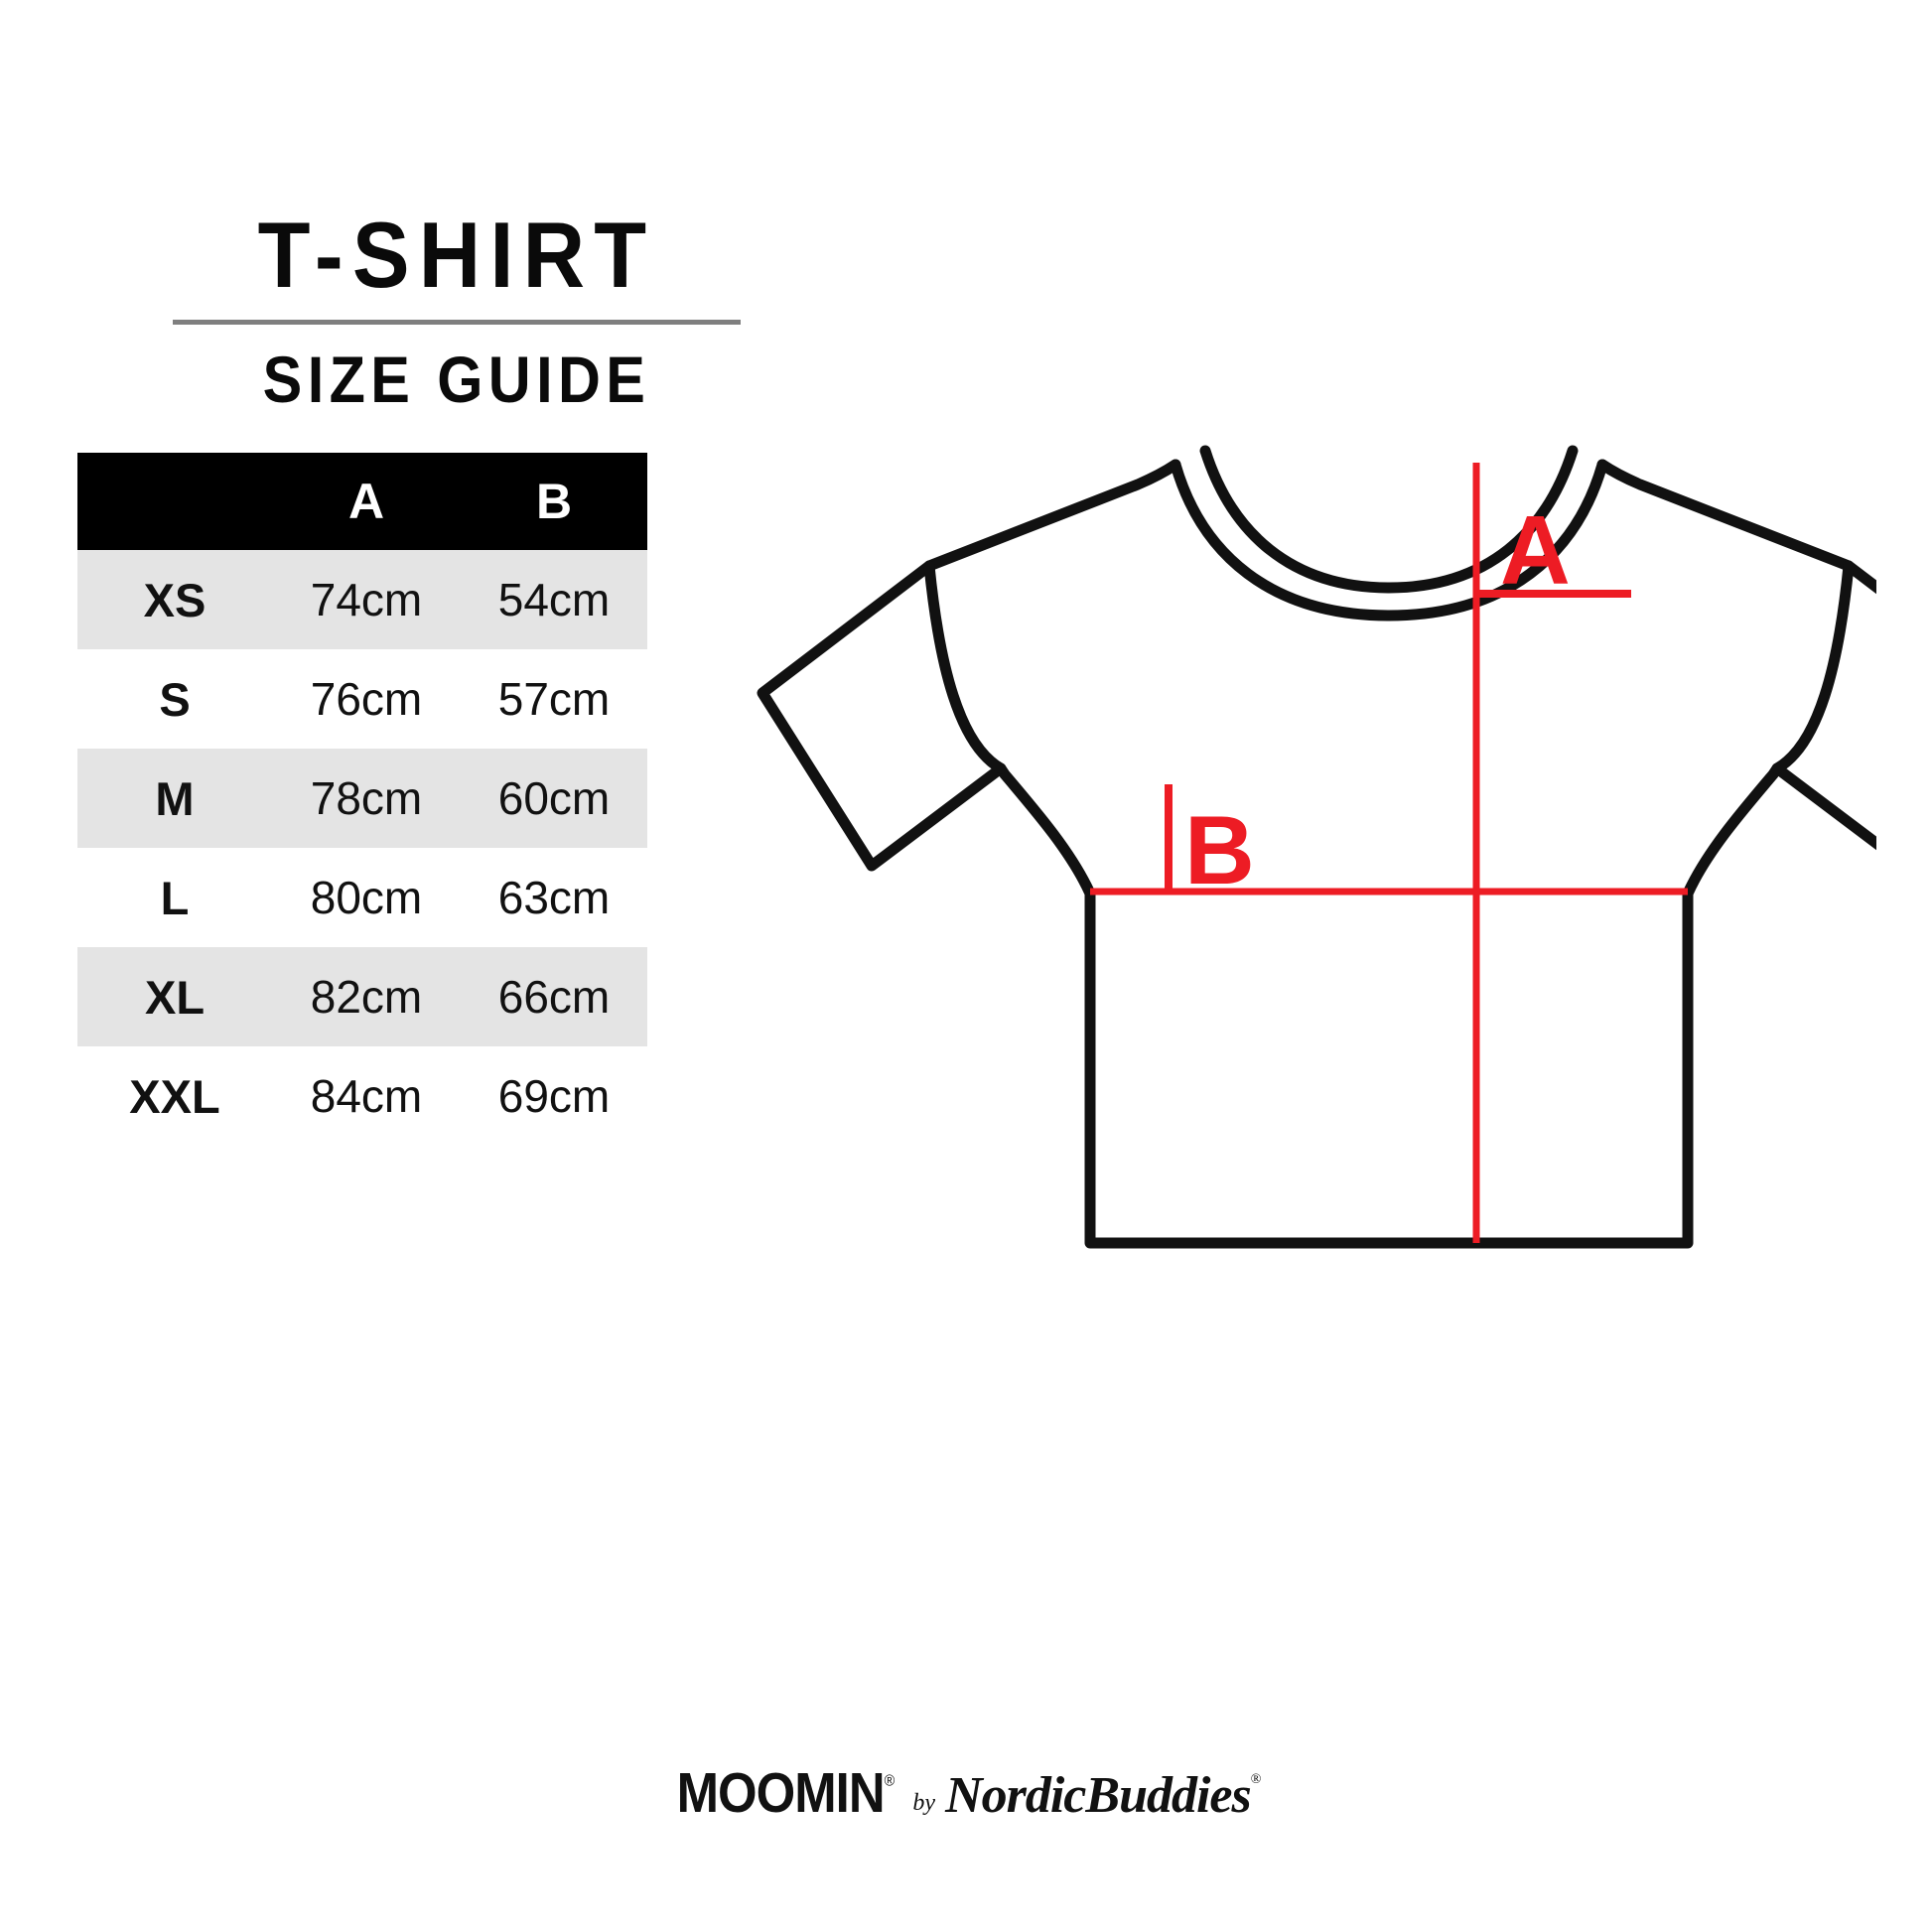  Describe the element at coordinates (780, 1793) in the screenshot. I see `moomin-text: MOOMIN` at that location.